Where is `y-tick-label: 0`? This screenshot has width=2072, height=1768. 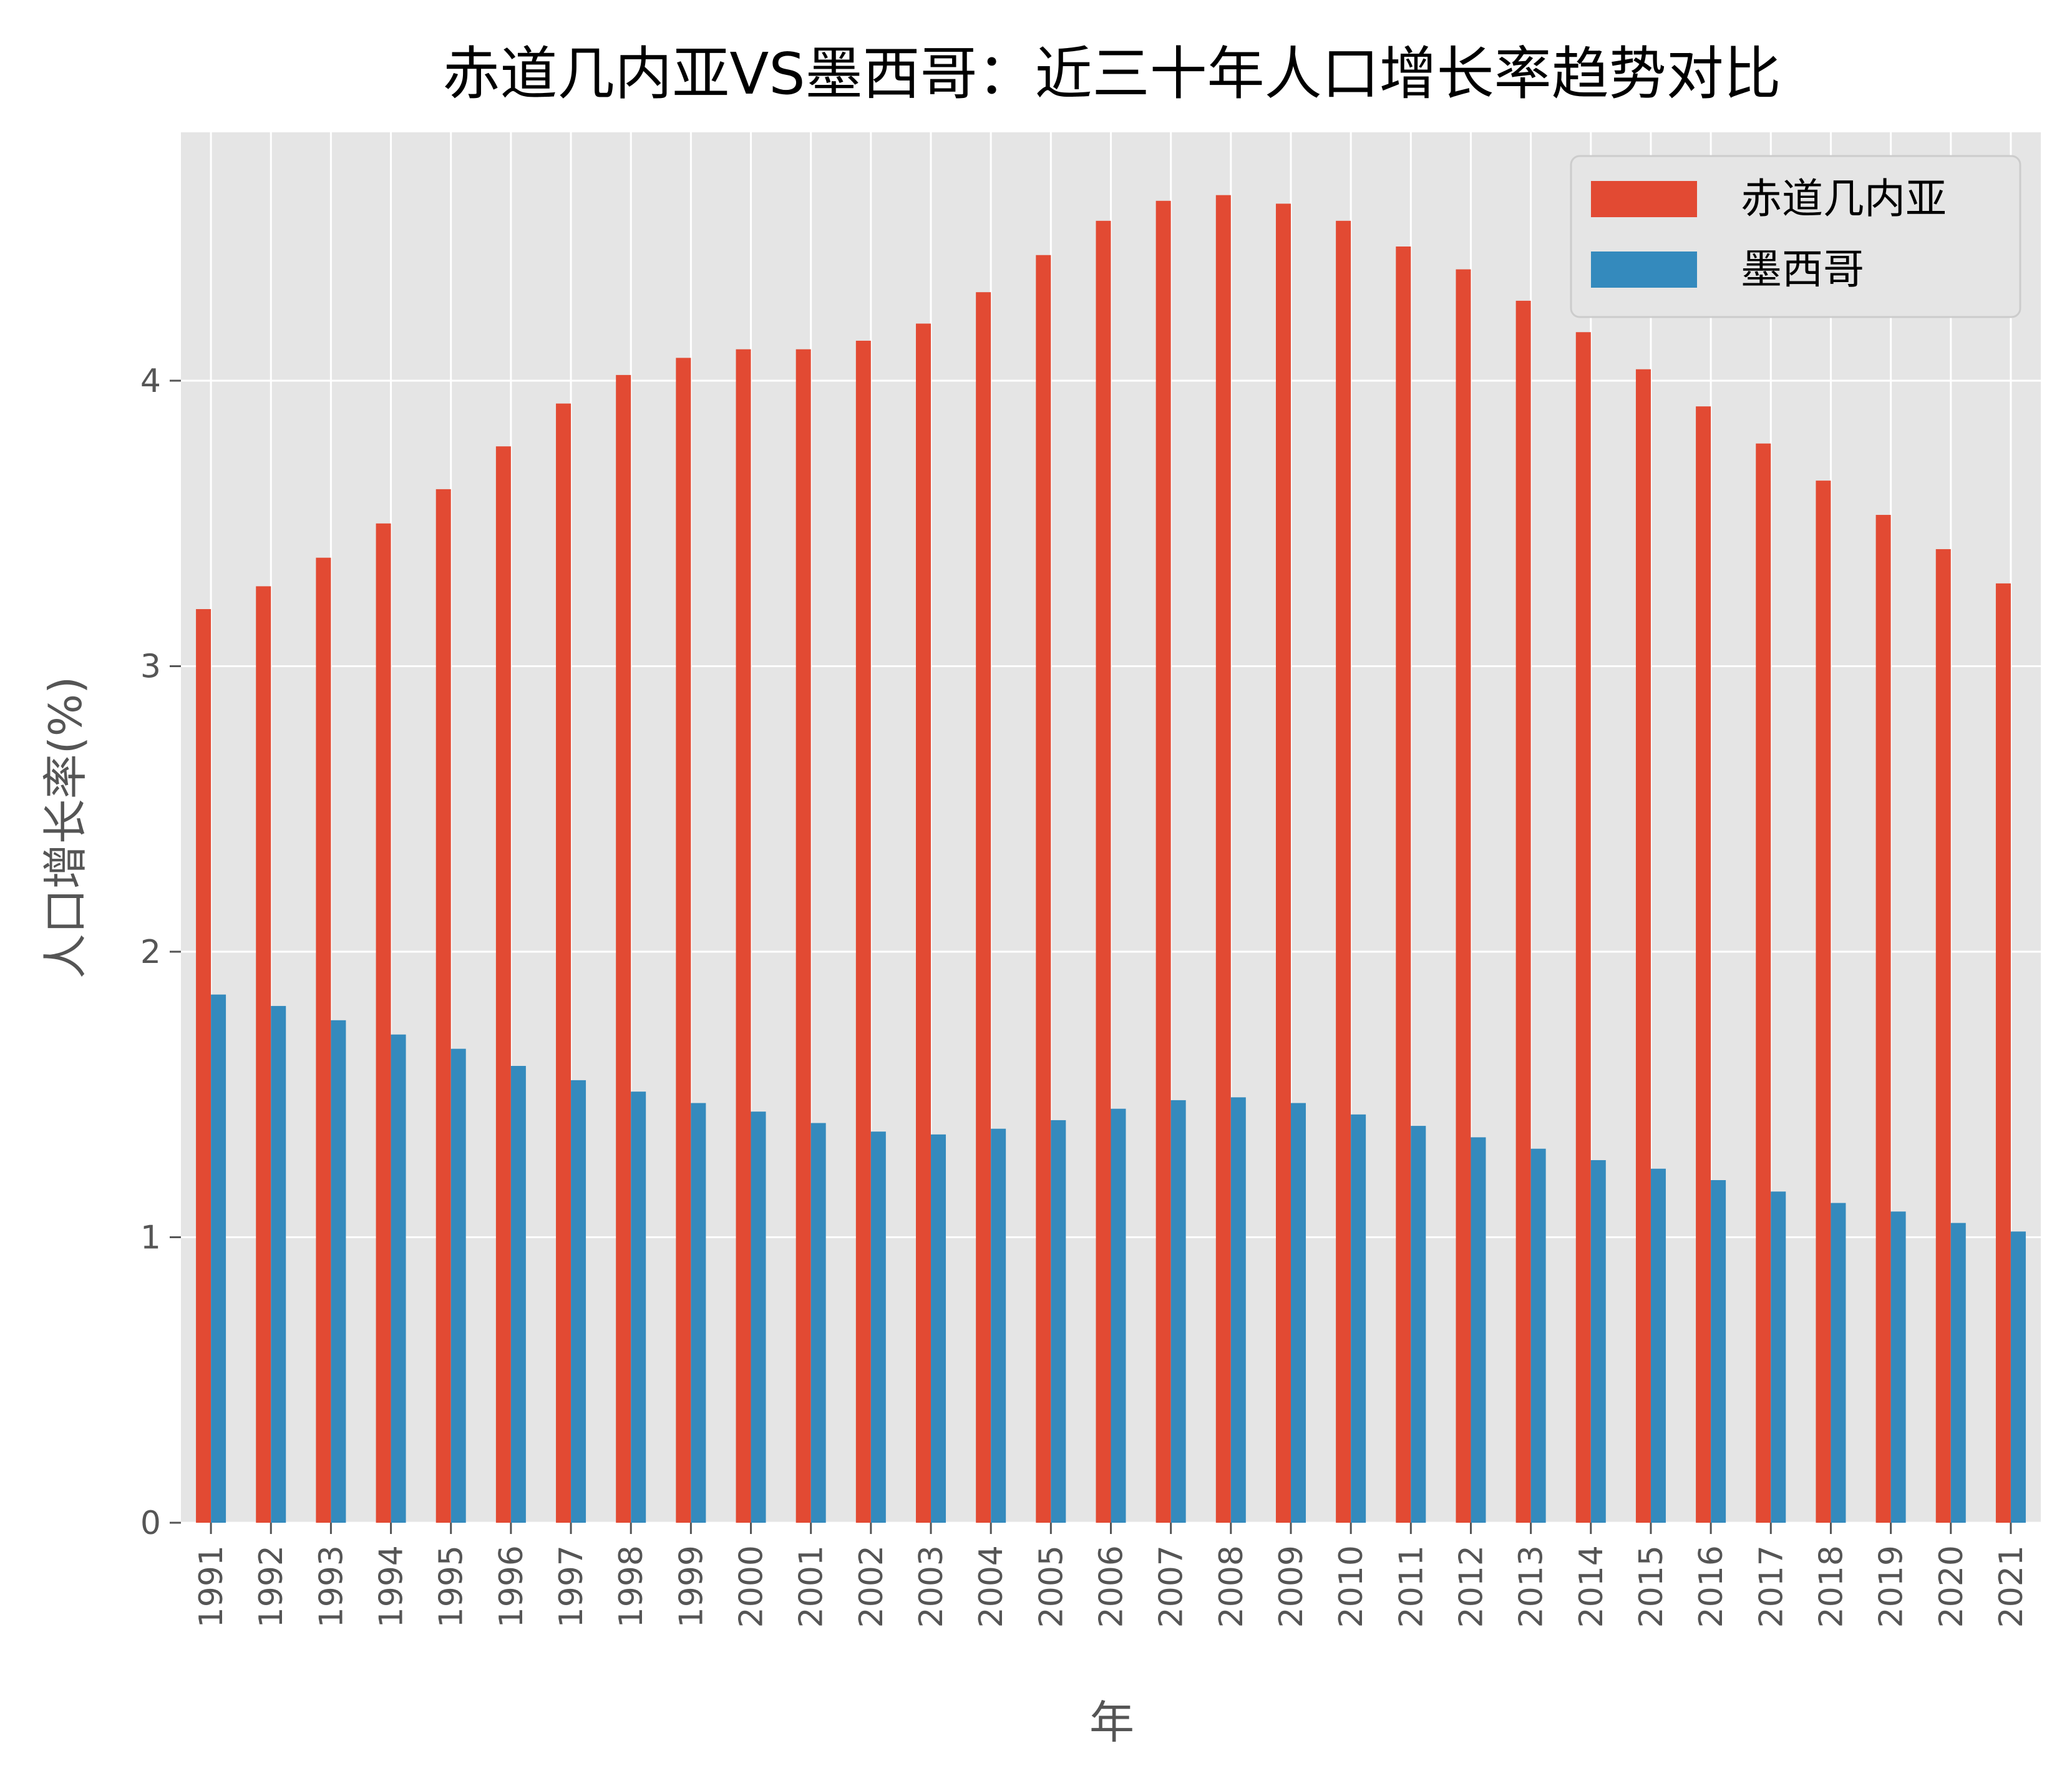 y-tick-label: 0 is located at coordinates (150, 1524).